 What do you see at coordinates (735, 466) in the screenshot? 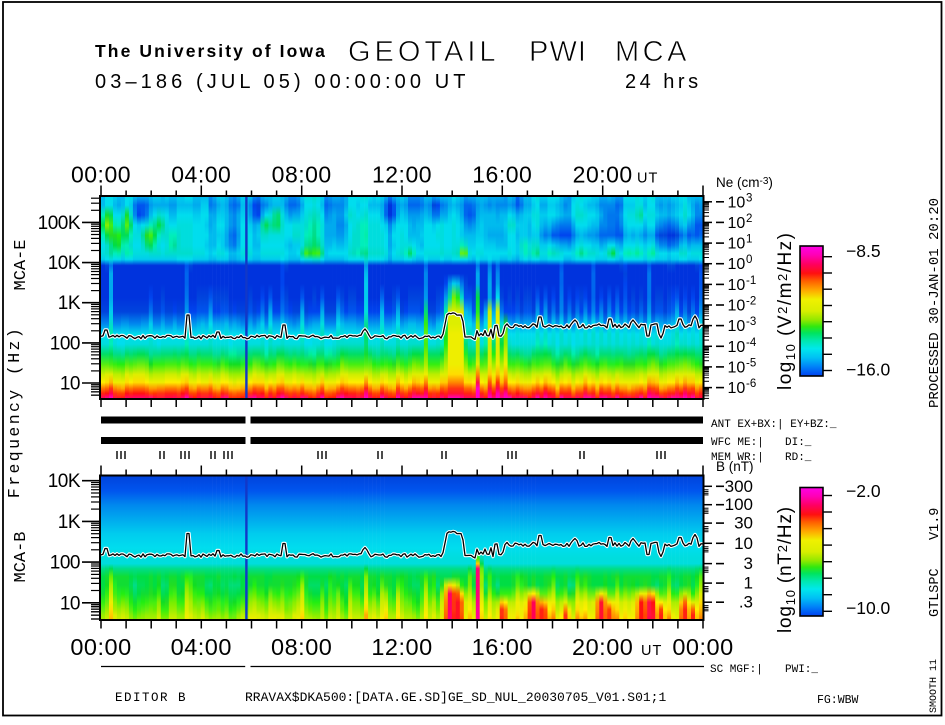
I see `svg-text: B (nT)` at bounding box center [735, 466].